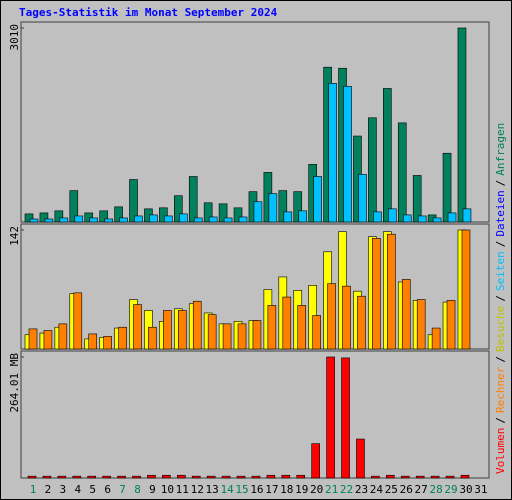 Image resolution: width=512 pixels, height=500 pixels. What do you see at coordinates (148, 12) in the screenshot?
I see `chart-title: Tages-Statistik im Monat September 2024` at bounding box center [148, 12].